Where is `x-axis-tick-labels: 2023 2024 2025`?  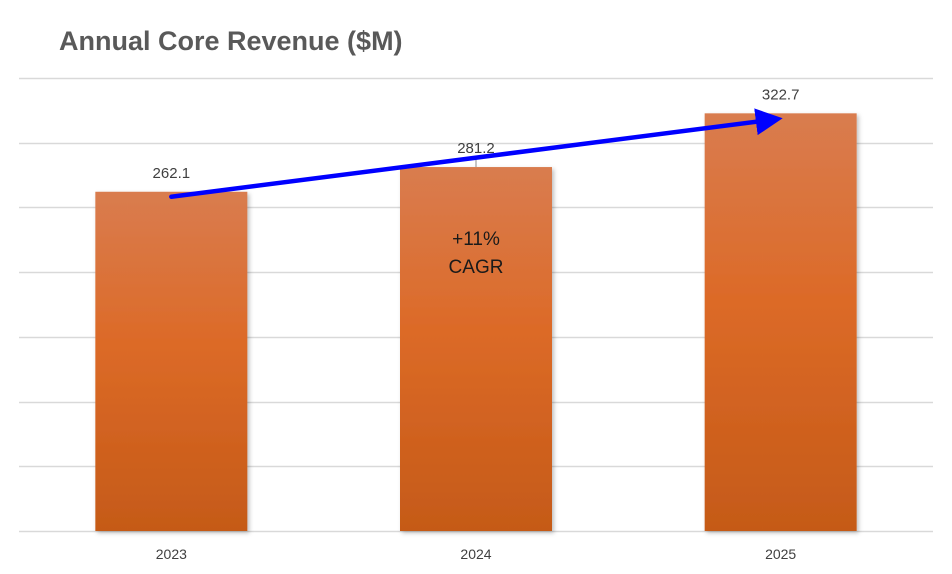 x-axis-tick-labels: 2023 2024 2025 is located at coordinates (476, 554).